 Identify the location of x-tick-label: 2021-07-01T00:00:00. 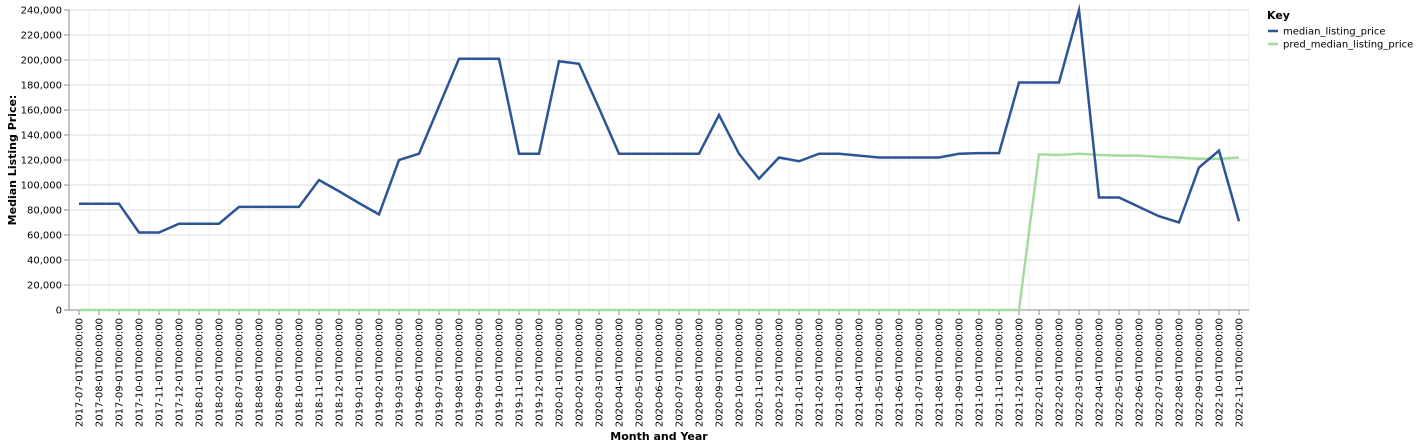
(920, 372).